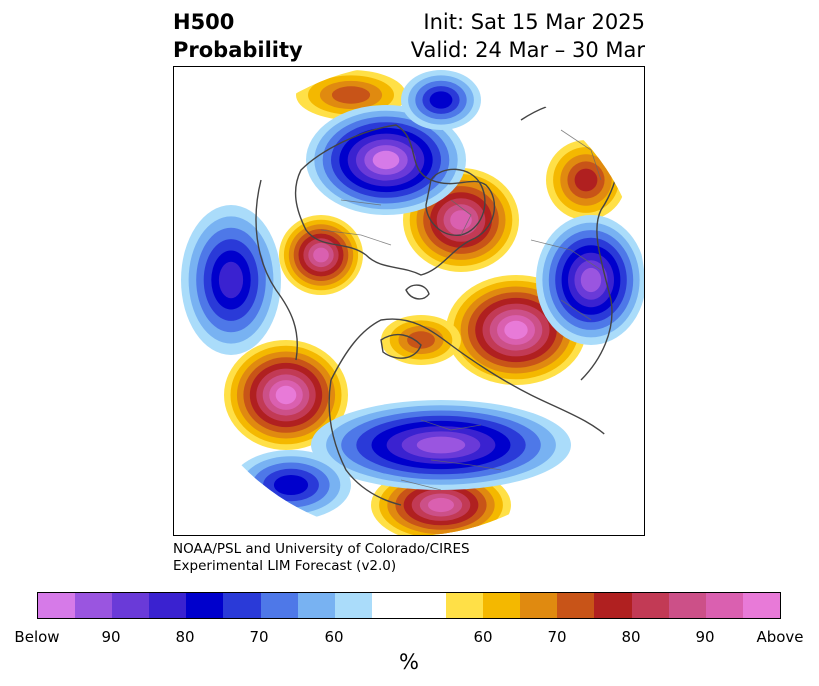  I want to click on valid-date: Valid: 24 Mar – 30 Mar, so click(527, 50).